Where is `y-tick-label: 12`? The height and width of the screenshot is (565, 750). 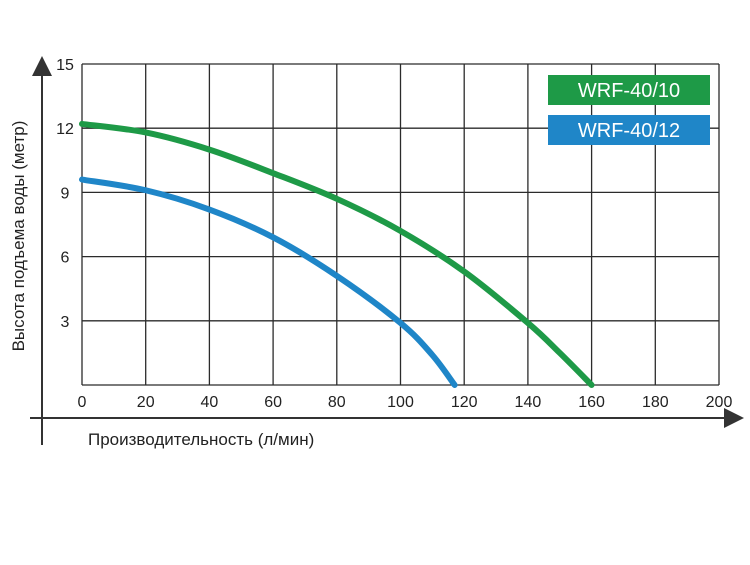 y-tick-label: 12 is located at coordinates (65, 129).